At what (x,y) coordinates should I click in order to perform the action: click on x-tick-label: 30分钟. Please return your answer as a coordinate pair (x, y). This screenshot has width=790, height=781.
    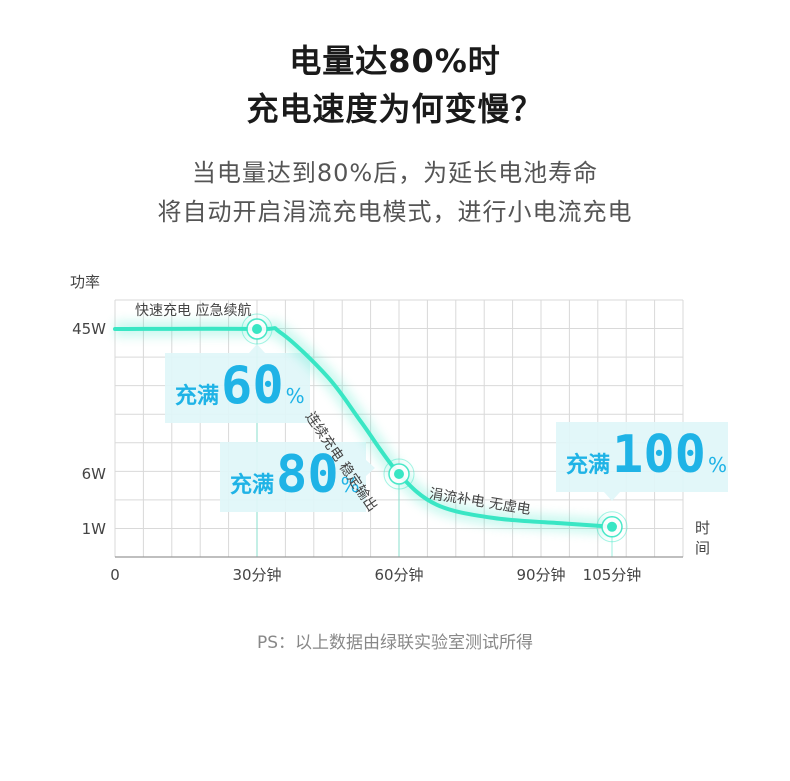
    Looking at the image, I should click on (256, 575).